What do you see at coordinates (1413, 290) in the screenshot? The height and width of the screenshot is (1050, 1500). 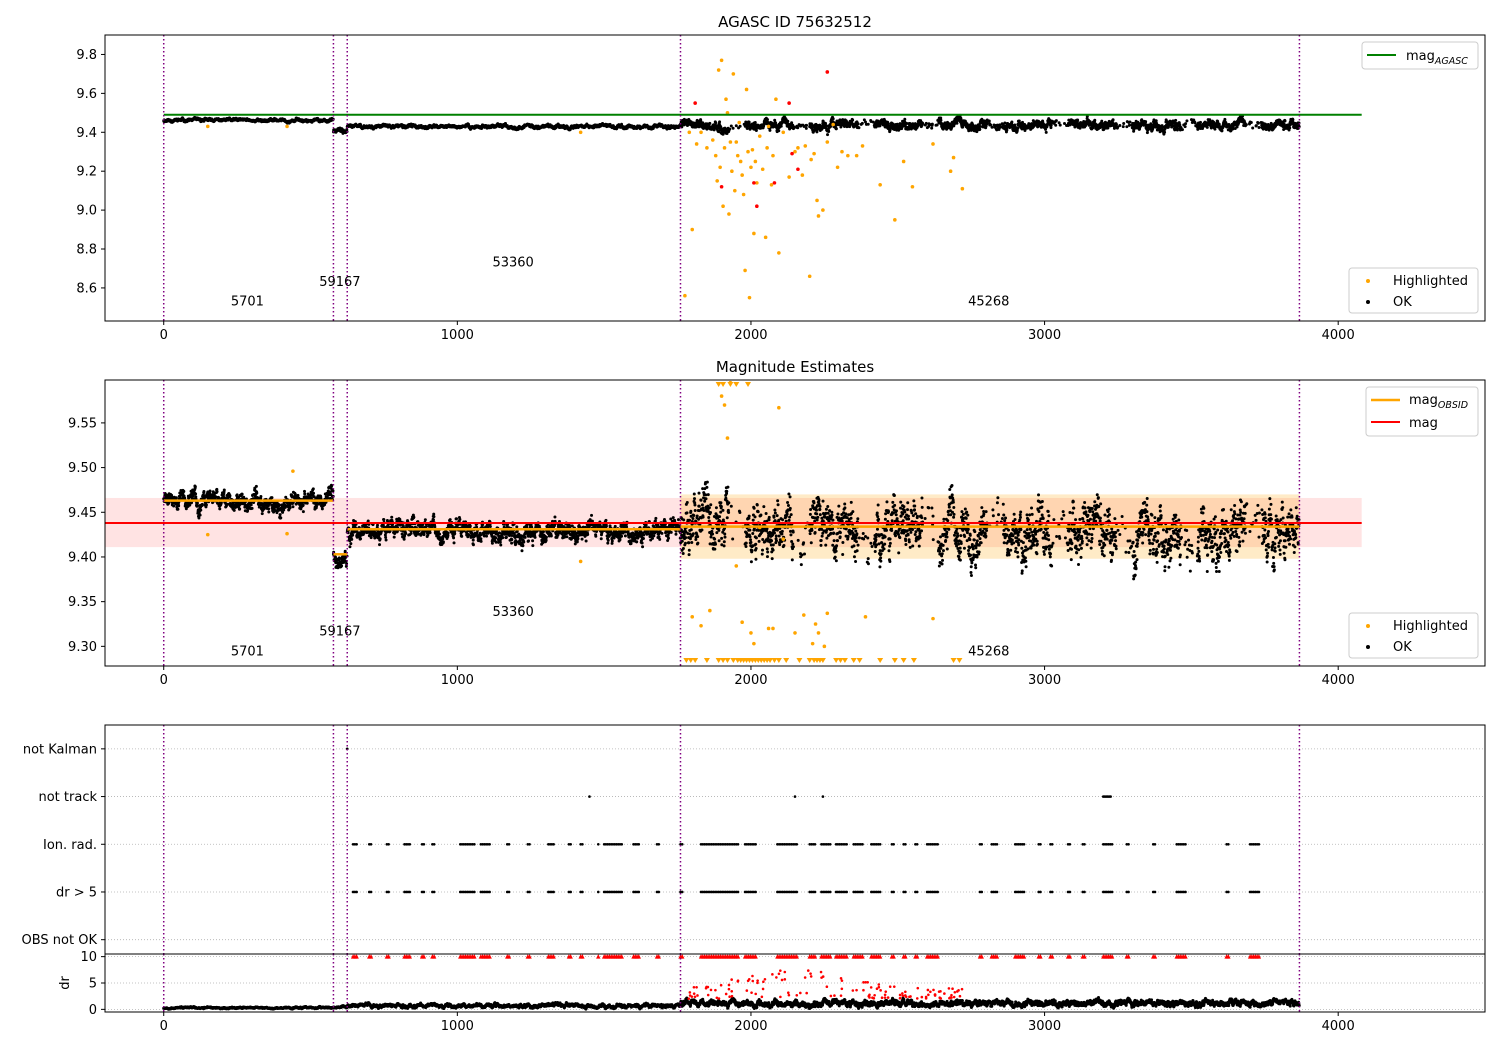 I see `panel-1-bottom-legend: Highlighted OK` at bounding box center [1413, 290].